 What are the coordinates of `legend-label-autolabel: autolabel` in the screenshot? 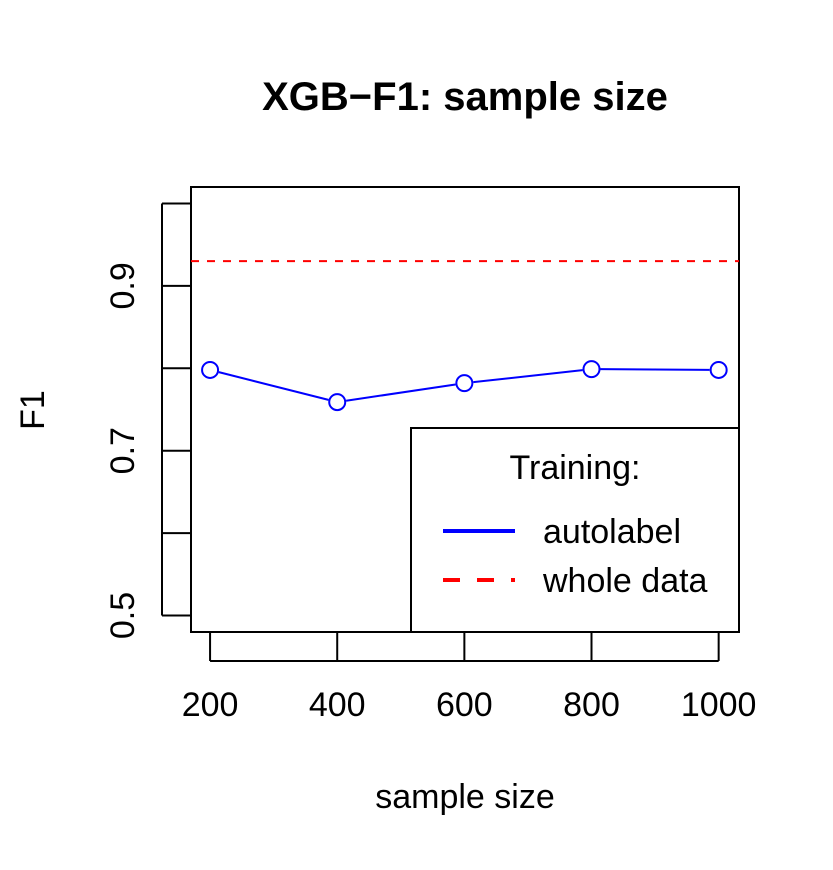 It's located at (612, 532).